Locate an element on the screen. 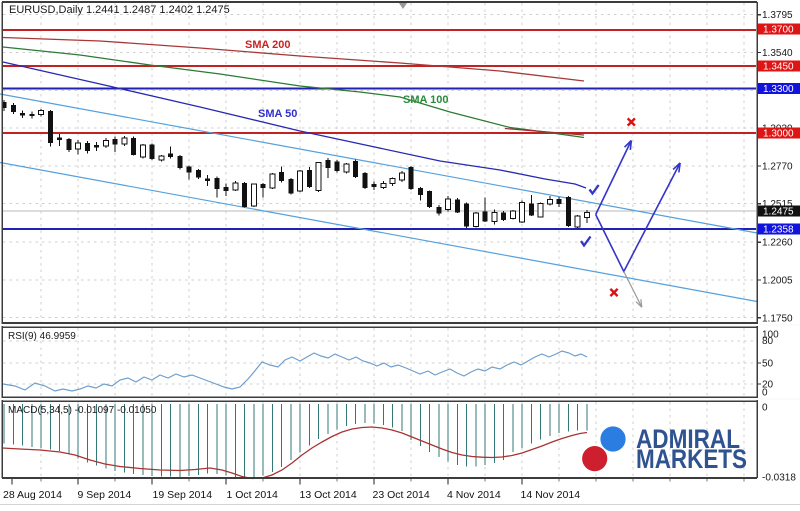  svg-text: 1.2770 is located at coordinates (777, 166).